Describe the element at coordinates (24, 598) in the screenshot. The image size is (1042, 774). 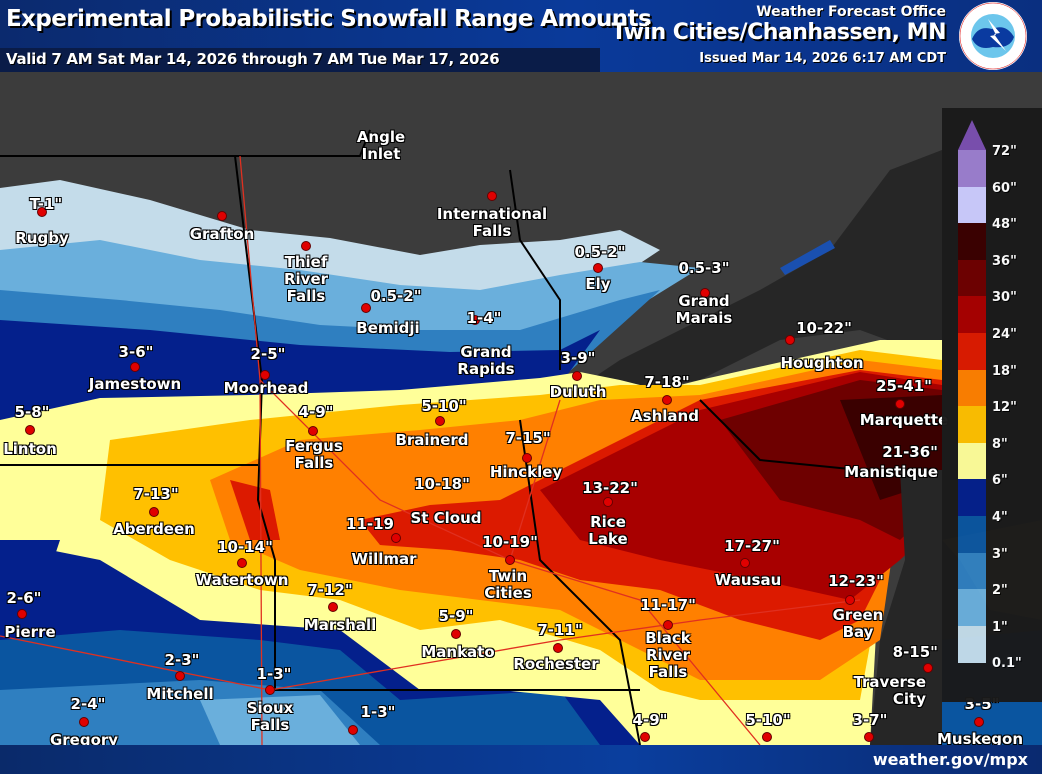
I see `city-amount: 2-6"` at that location.